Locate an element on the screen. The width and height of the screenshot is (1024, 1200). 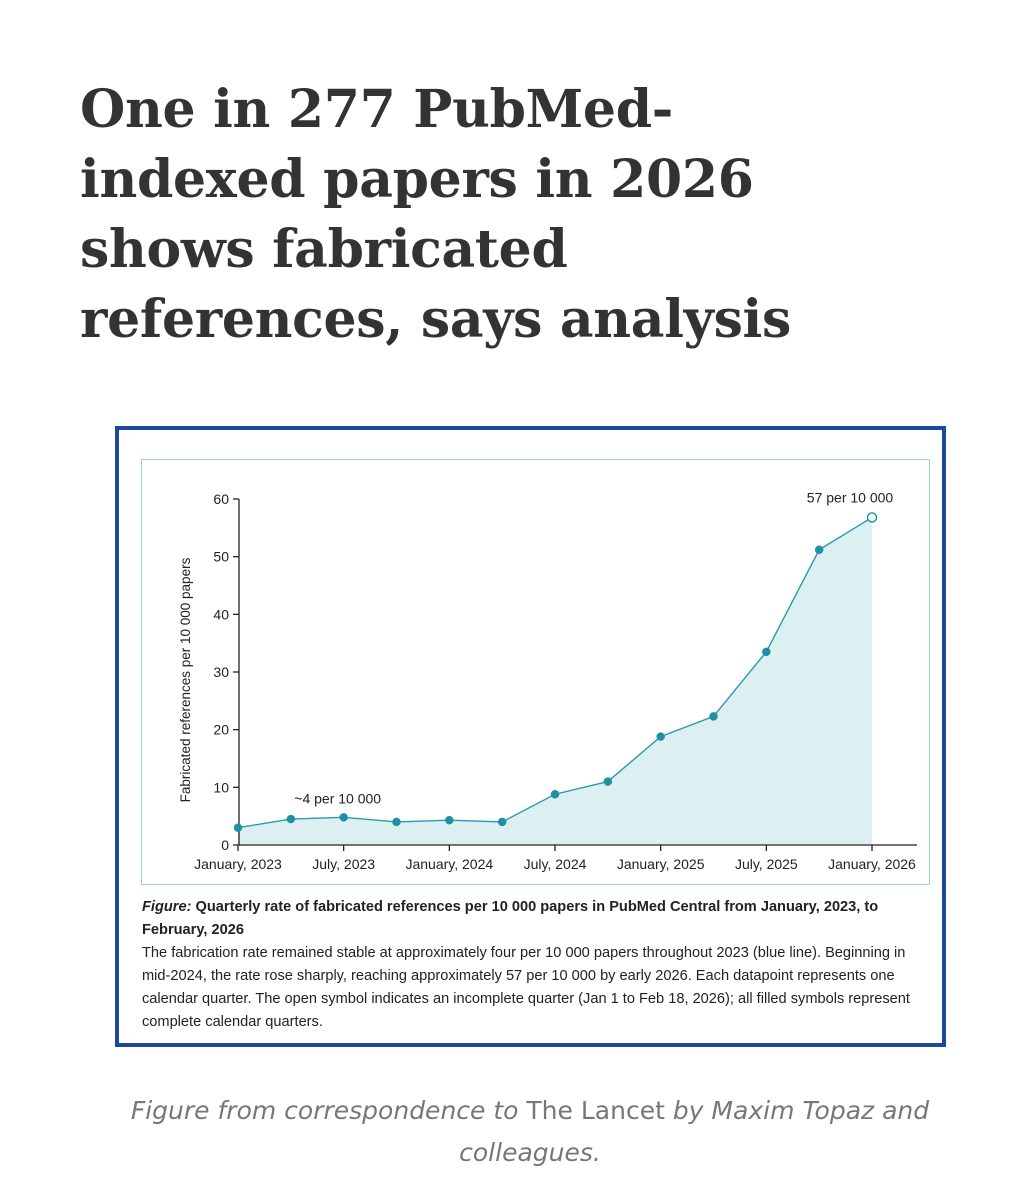
caption-label: Figure: is located at coordinates (167, 907).